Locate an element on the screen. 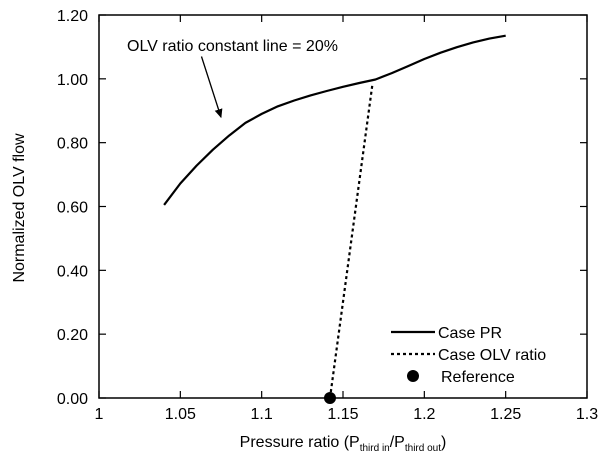 Image resolution: width=607 pixels, height=456 pixels. x-axis-label-sub1: third in is located at coordinates (375, 448).